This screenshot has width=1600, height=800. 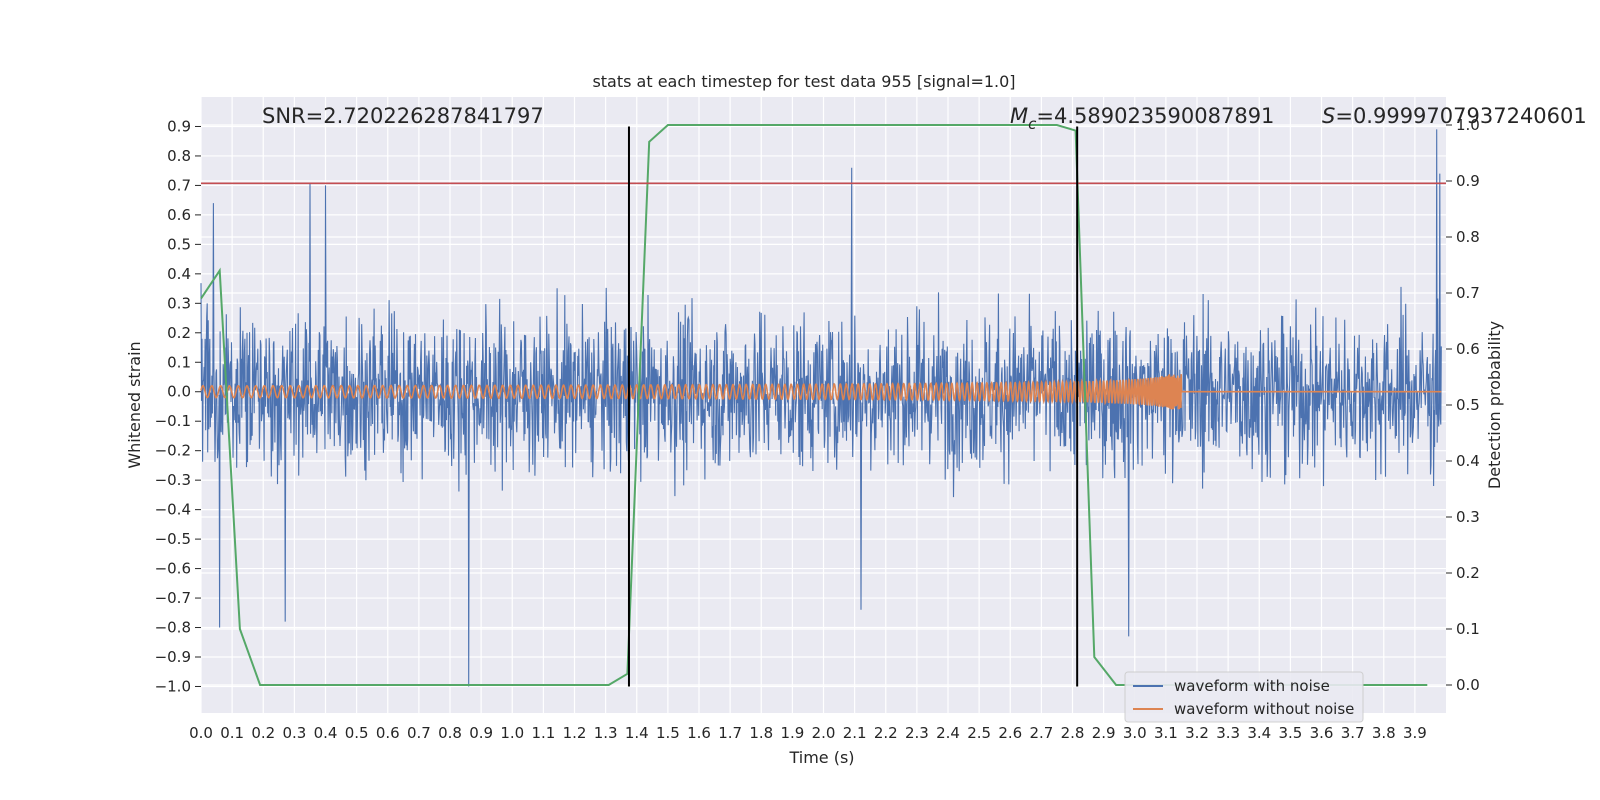 I want to click on y2-tick-label: 0.5, so click(x=1468, y=405).